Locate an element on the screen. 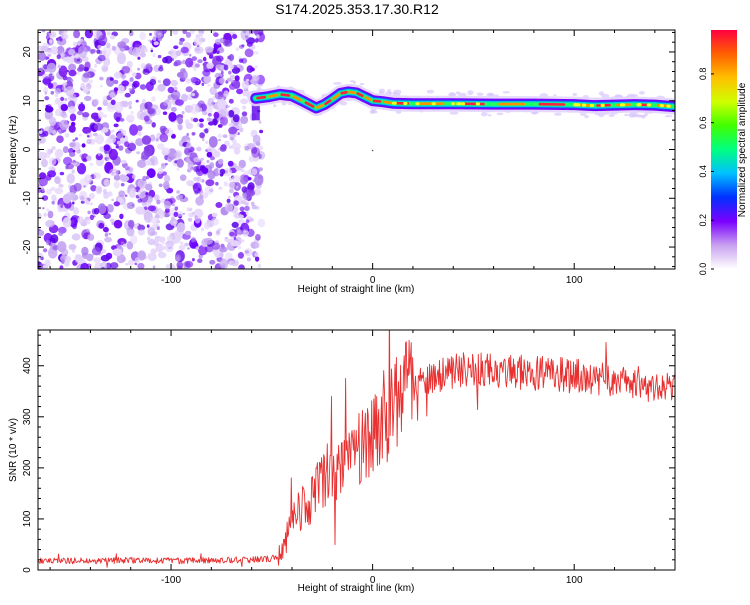 The height and width of the screenshot is (605, 750). snr-x-tick-label: 100 is located at coordinates (574, 580).